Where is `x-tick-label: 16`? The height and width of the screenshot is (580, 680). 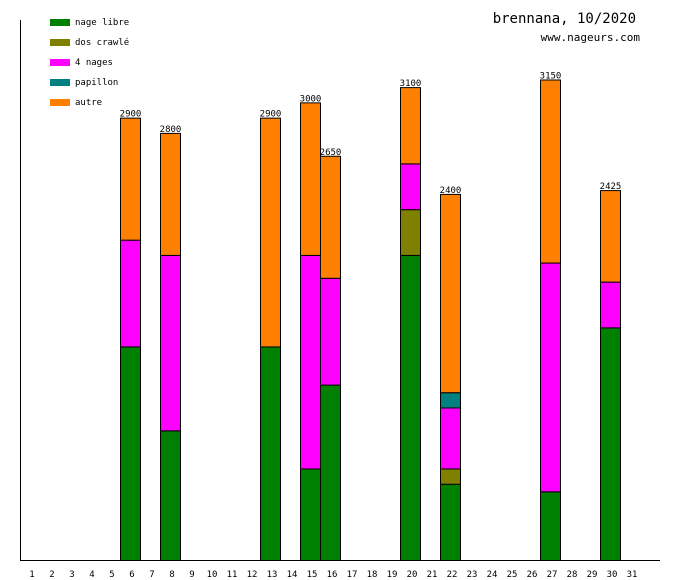
x-tick-label: 16 is located at coordinates (332, 575).